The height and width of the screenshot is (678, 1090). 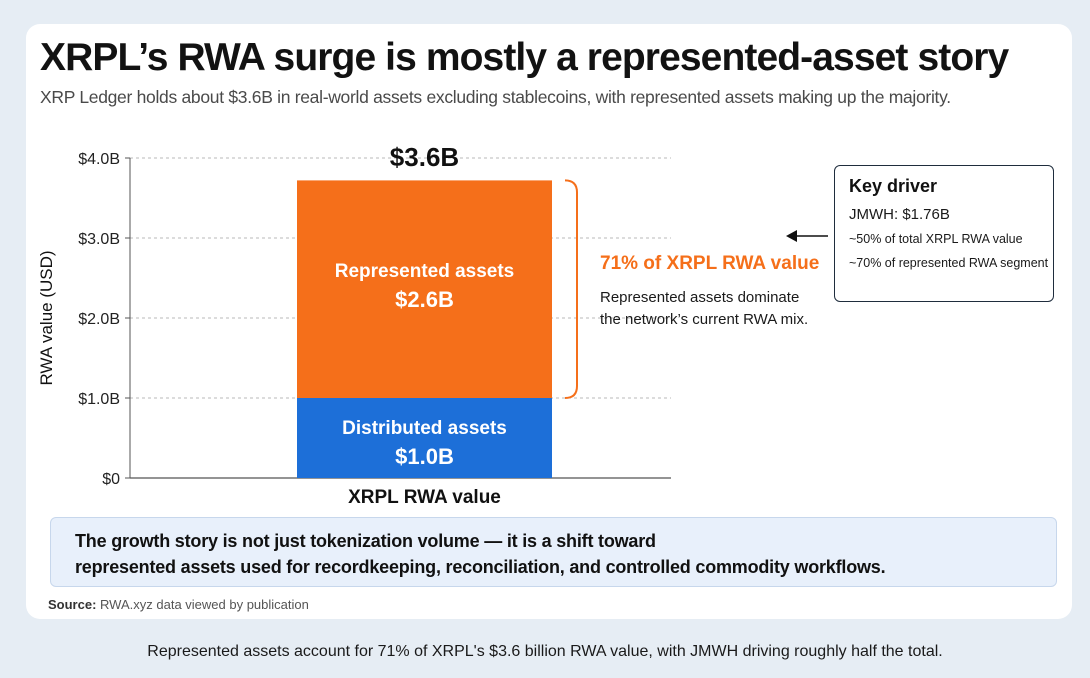 What do you see at coordinates (936, 239) in the screenshot?
I see `callout-share-total: ~50% of total XRPL RWA value` at bounding box center [936, 239].